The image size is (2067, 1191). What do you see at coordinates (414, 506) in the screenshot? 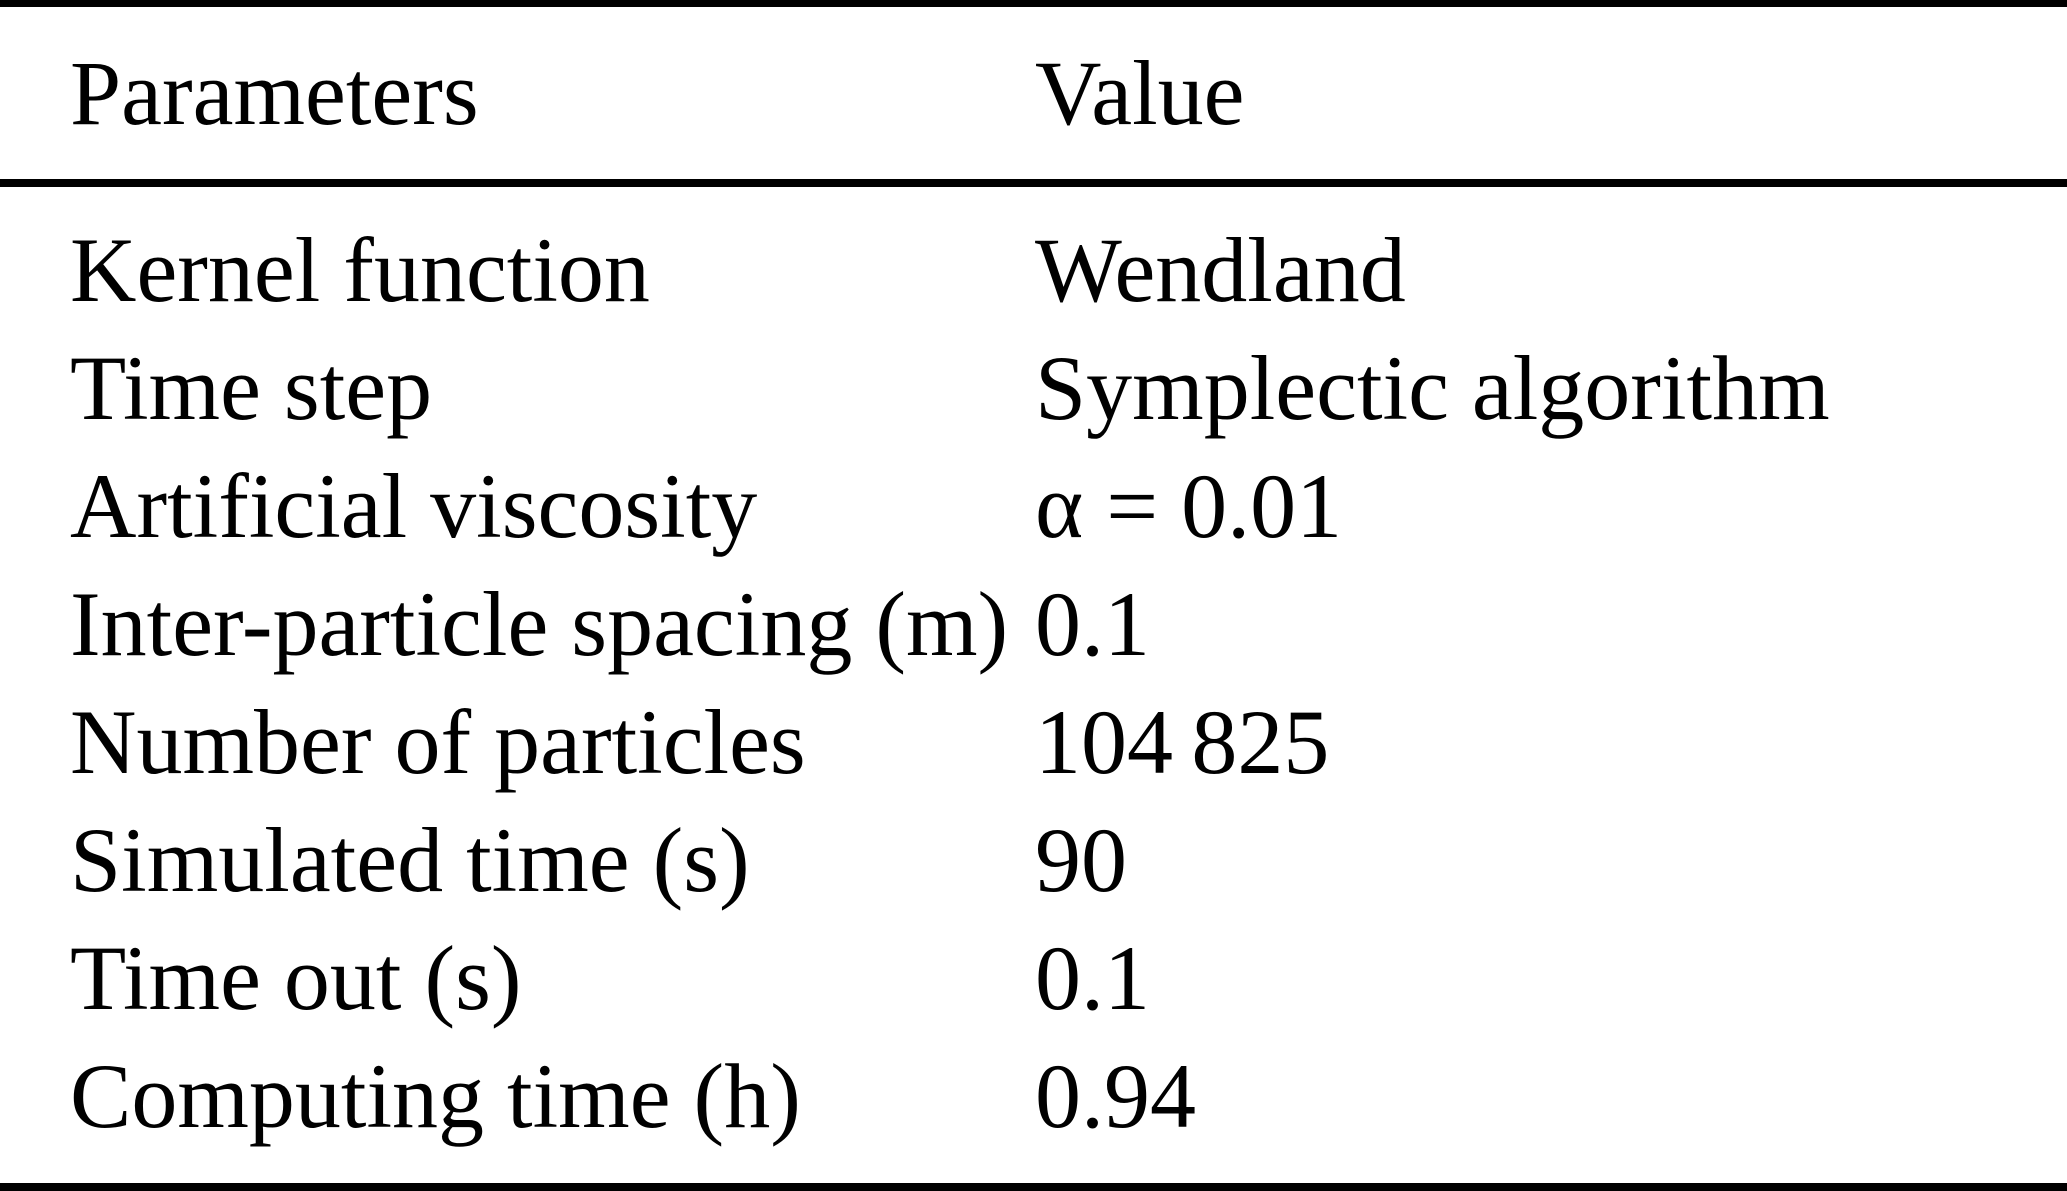
I see `param-cell: Artificial viscosity` at bounding box center [414, 506].